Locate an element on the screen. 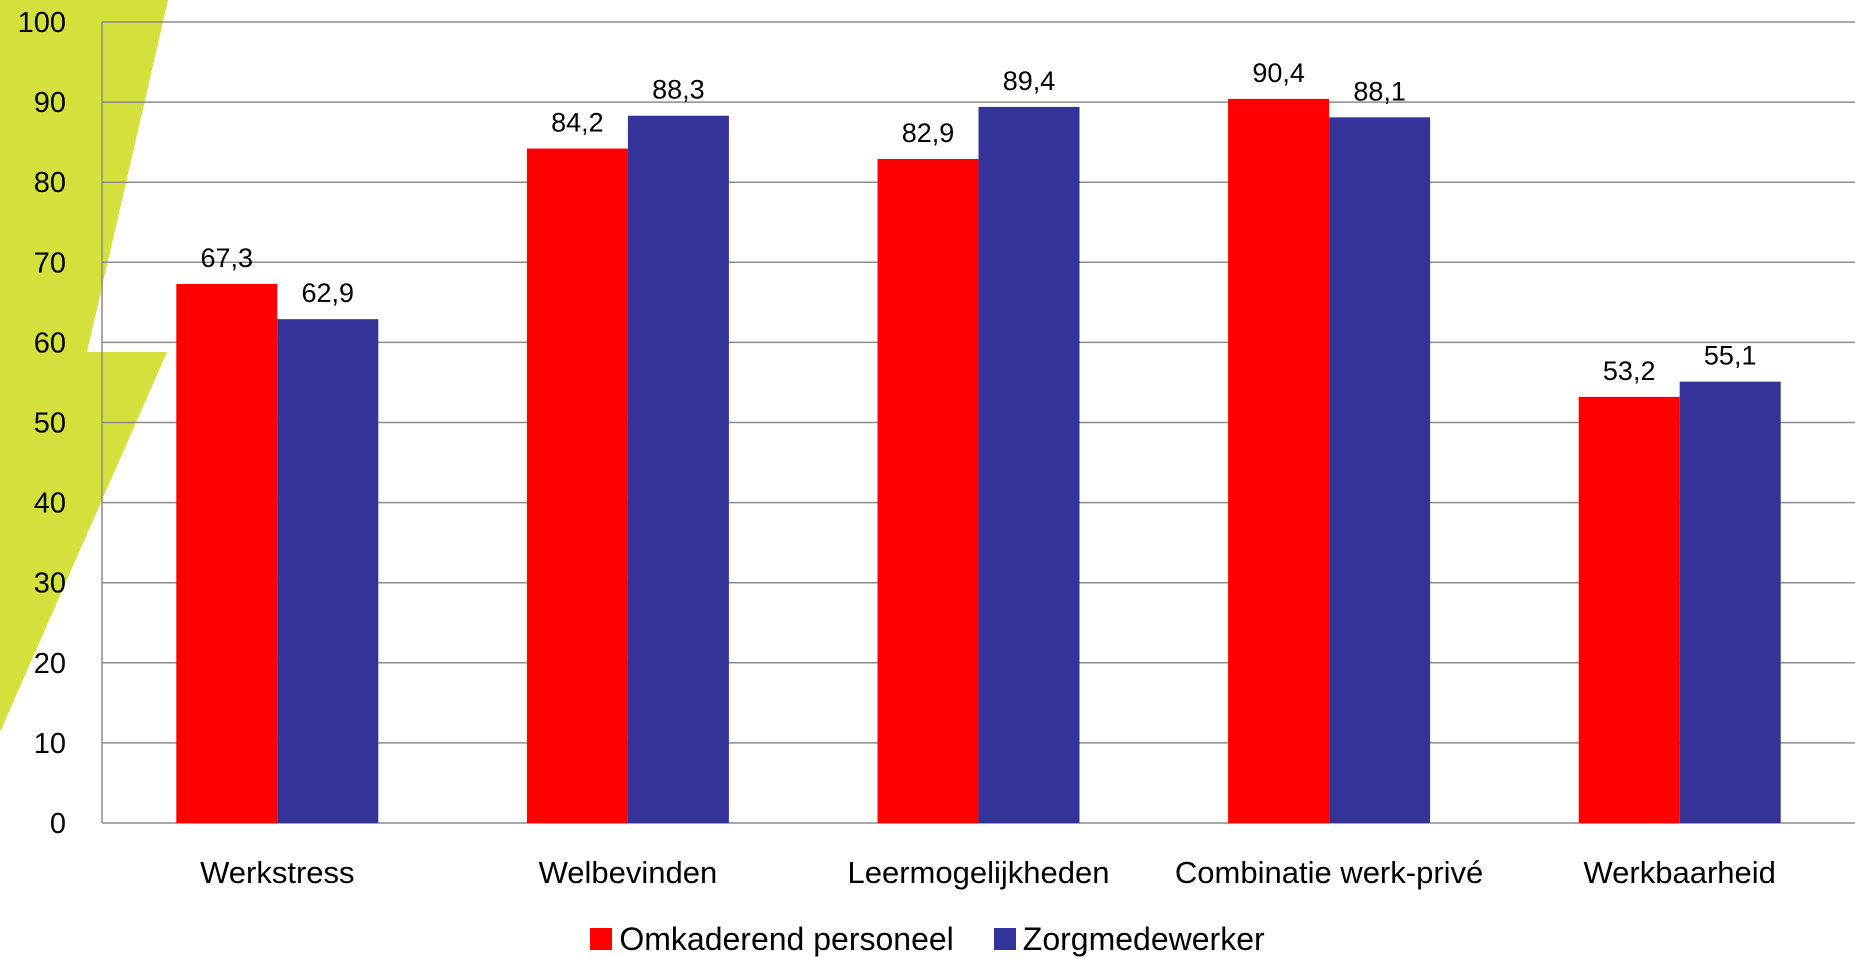 This screenshot has width=1855, height=957. y-tick-label-80: 80 is located at coordinates (50, 183).